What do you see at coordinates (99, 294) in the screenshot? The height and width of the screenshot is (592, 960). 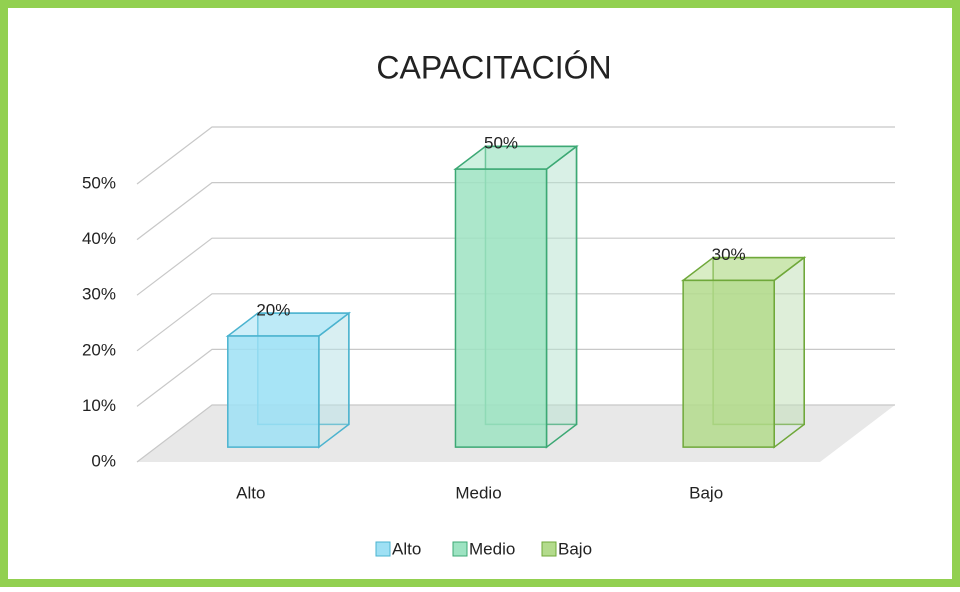 I see `y-tick-label: 30%` at bounding box center [99, 294].